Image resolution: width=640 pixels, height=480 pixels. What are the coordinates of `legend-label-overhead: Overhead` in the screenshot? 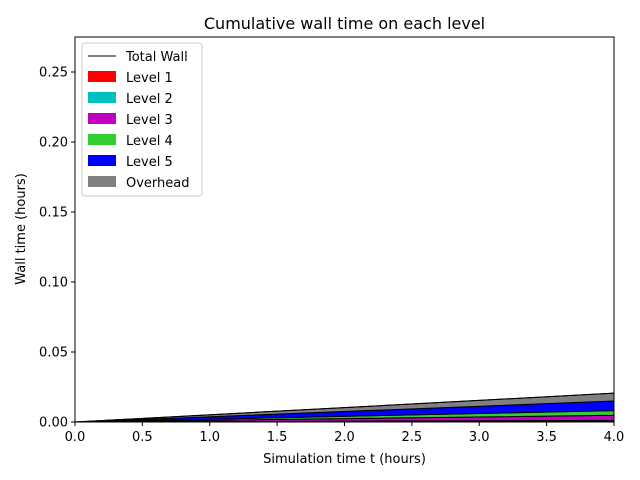 It's located at (158, 183).